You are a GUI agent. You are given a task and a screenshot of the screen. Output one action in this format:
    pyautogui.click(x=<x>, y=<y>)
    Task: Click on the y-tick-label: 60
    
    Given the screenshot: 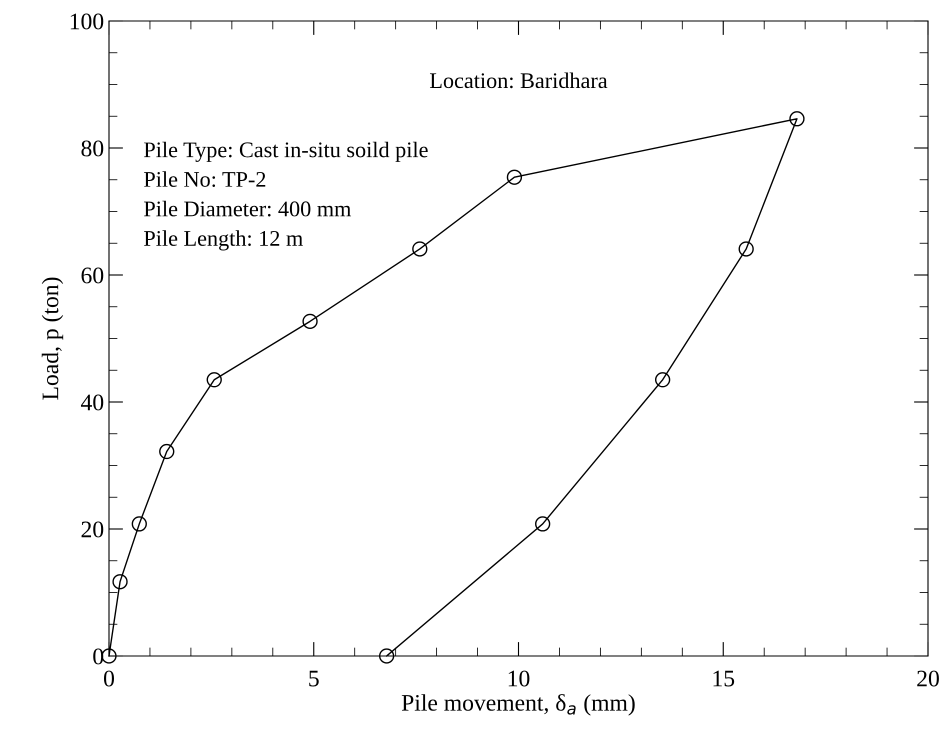 What is the action you would take?
    pyautogui.click(x=93, y=275)
    